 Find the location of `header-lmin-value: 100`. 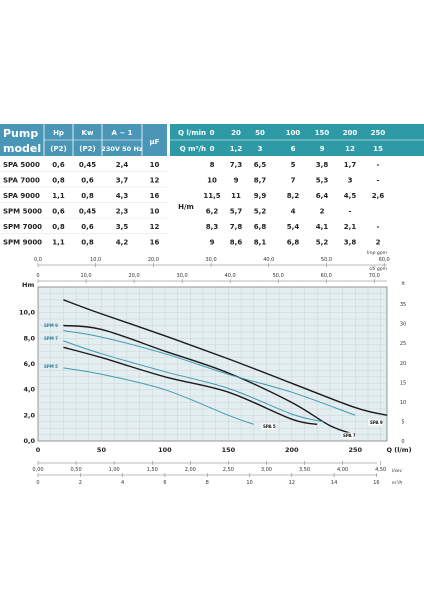

header-lmin-value: 100 is located at coordinates (293, 133).